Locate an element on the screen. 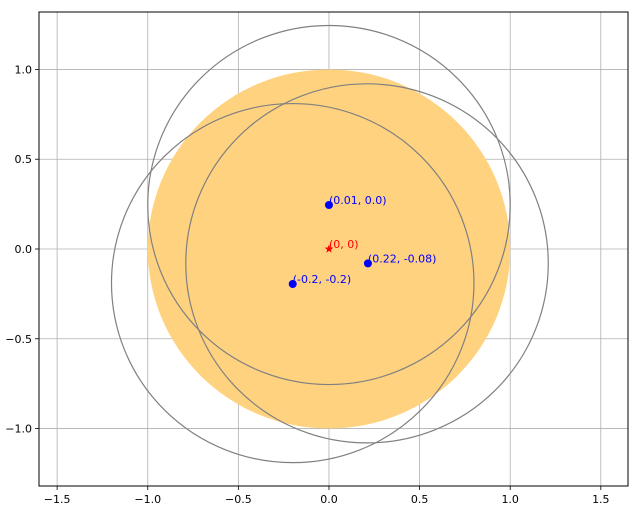 This screenshot has width=634, height=509. x-tick-label: −1.0 is located at coordinates (147, 499).